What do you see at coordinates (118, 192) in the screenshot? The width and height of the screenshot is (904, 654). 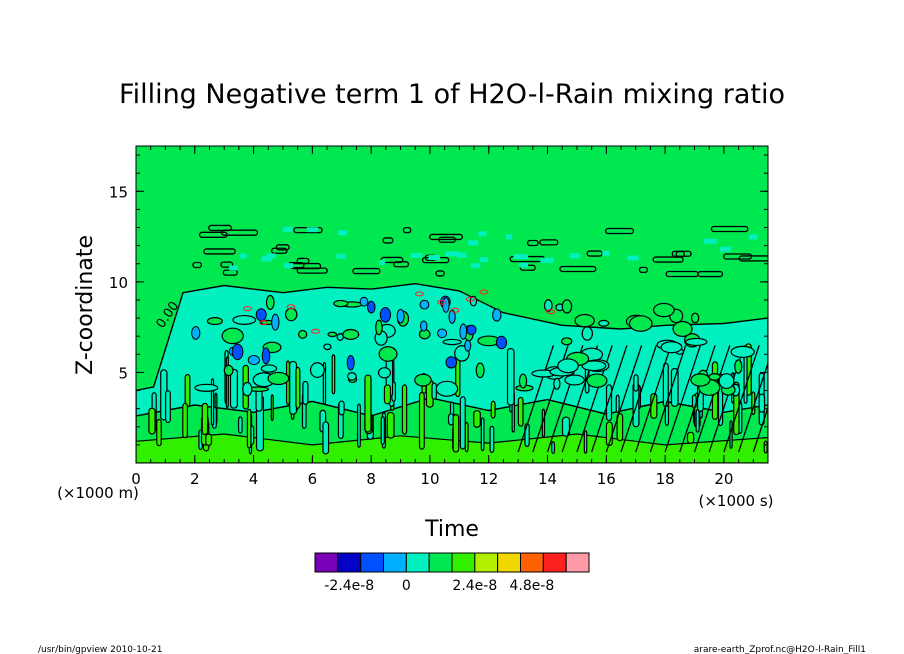 I see `y-tick-label: 15` at bounding box center [118, 192].